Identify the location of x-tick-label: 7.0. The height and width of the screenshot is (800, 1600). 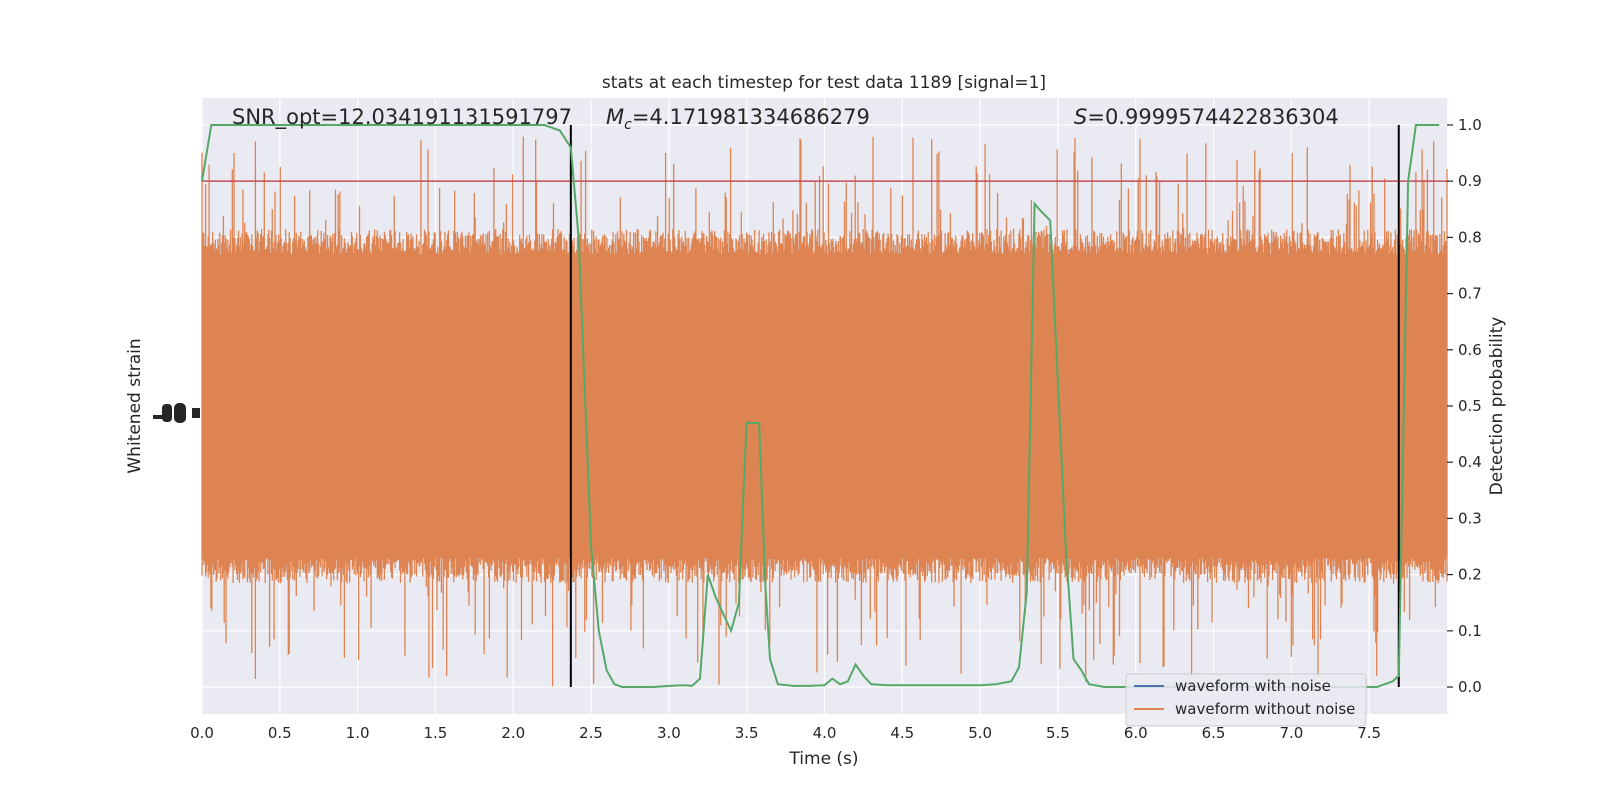
(1291, 733).